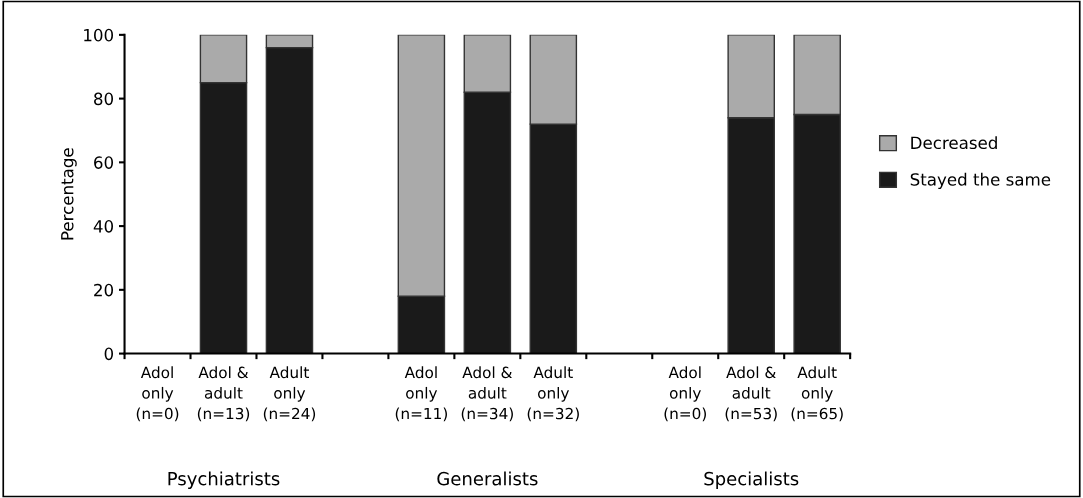 The image size is (1083, 498). What do you see at coordinates (104, 290) in the screenshot?
I see `y-tick-label: 20` at bounding box center [104, 290].